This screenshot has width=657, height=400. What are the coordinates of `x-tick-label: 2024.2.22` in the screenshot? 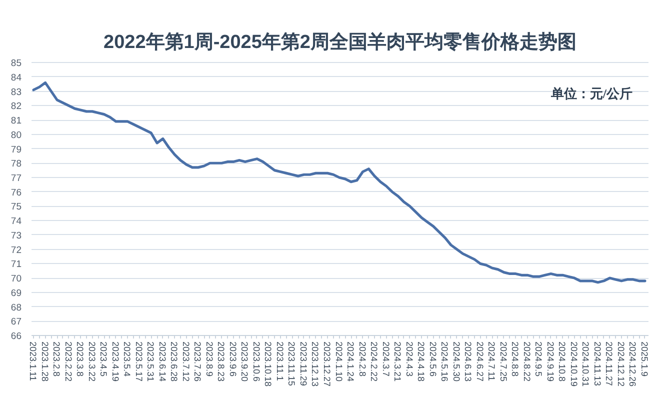 It's located at (374, 362).